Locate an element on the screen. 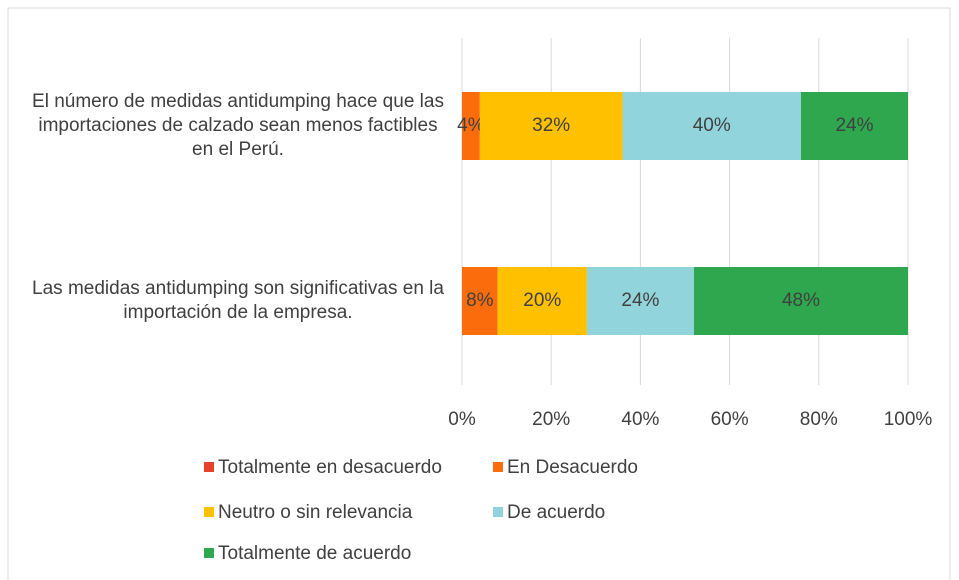 The height and width of the screenshot is (580, 959). data-label: 20% is located at coordinates (542, 300).